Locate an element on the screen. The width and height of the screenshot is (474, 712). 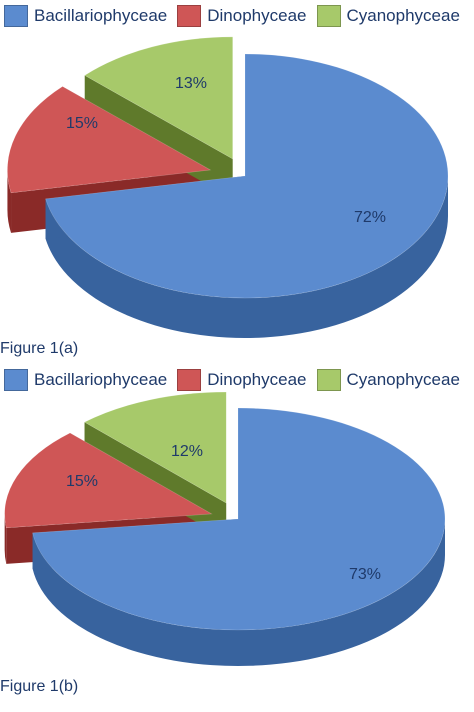
data-label-cyanophyceae: 12% is located at coordinates (187, 451).